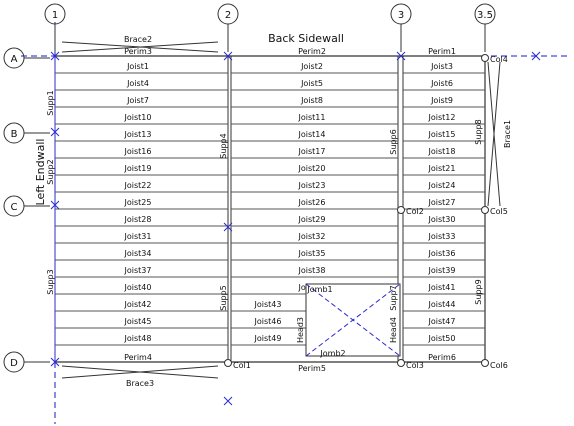  I want to click on col3-node, so click(401, 363).